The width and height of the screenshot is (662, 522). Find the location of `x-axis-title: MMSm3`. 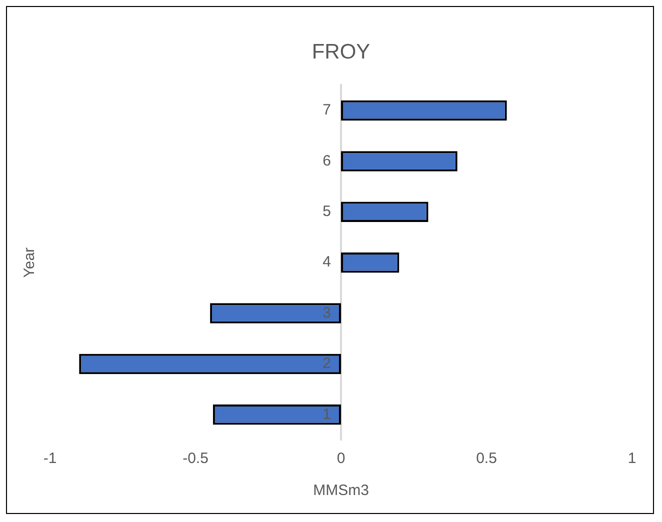

x-axis-title: MMSm3 is located at coordinates (341, 491).